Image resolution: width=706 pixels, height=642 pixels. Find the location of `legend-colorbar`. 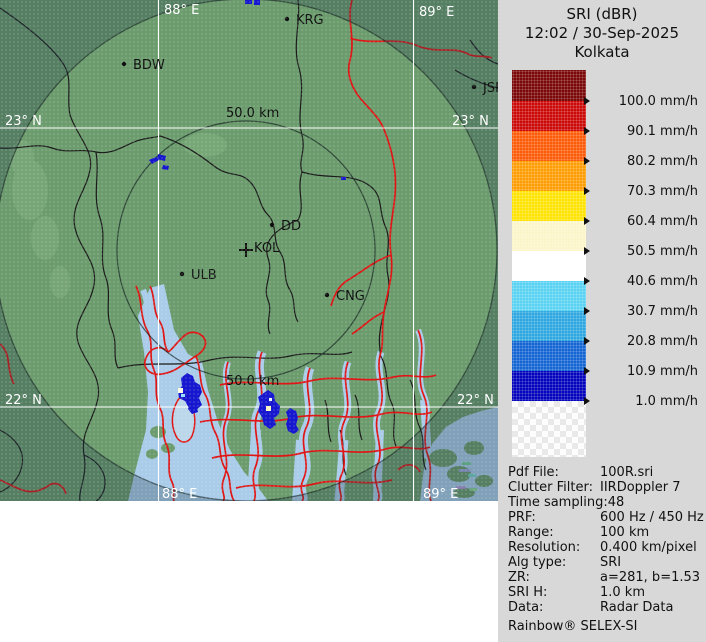

legend-colorbar is located at coordinates (549, 263).